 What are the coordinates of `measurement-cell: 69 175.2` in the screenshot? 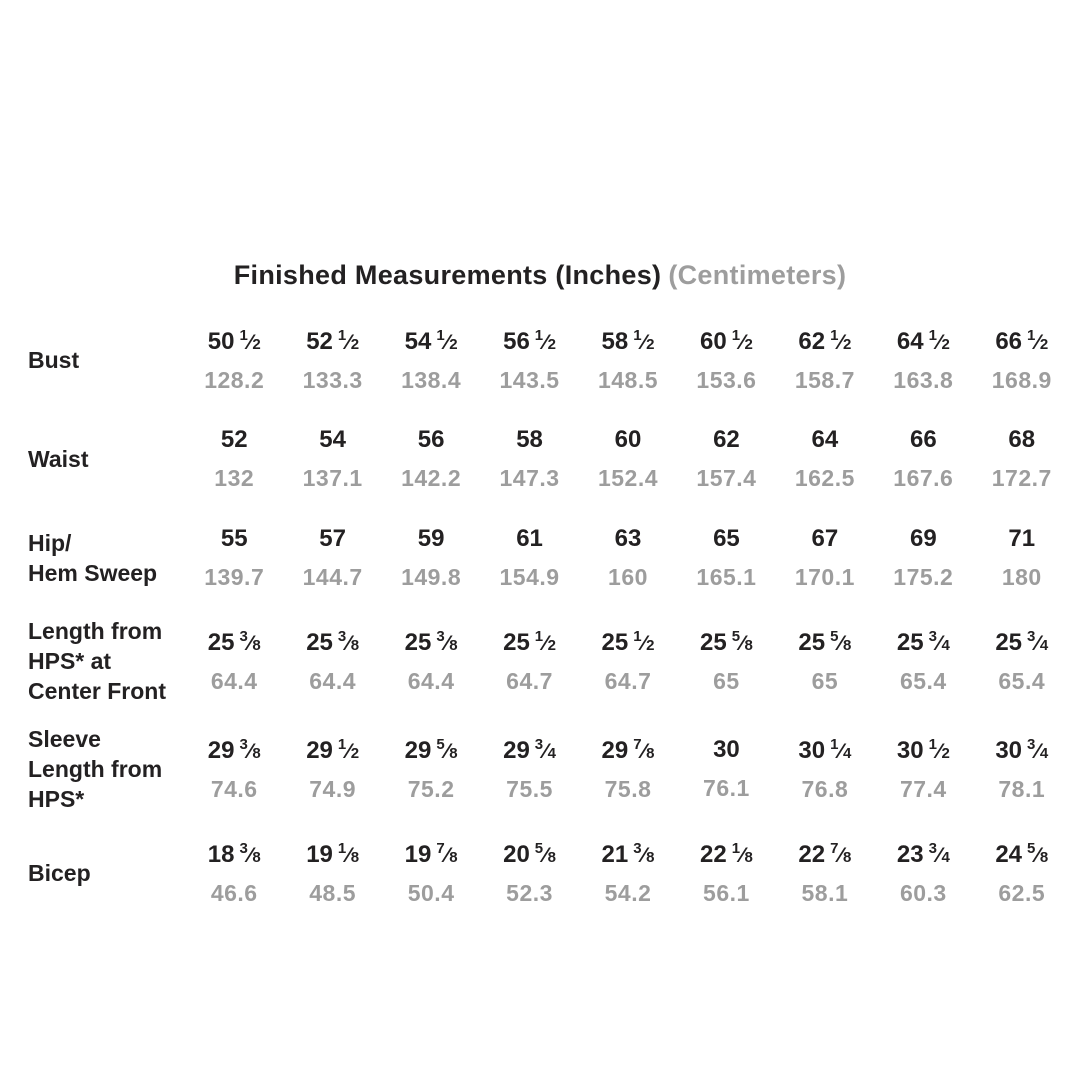 It's located at (923, 558).